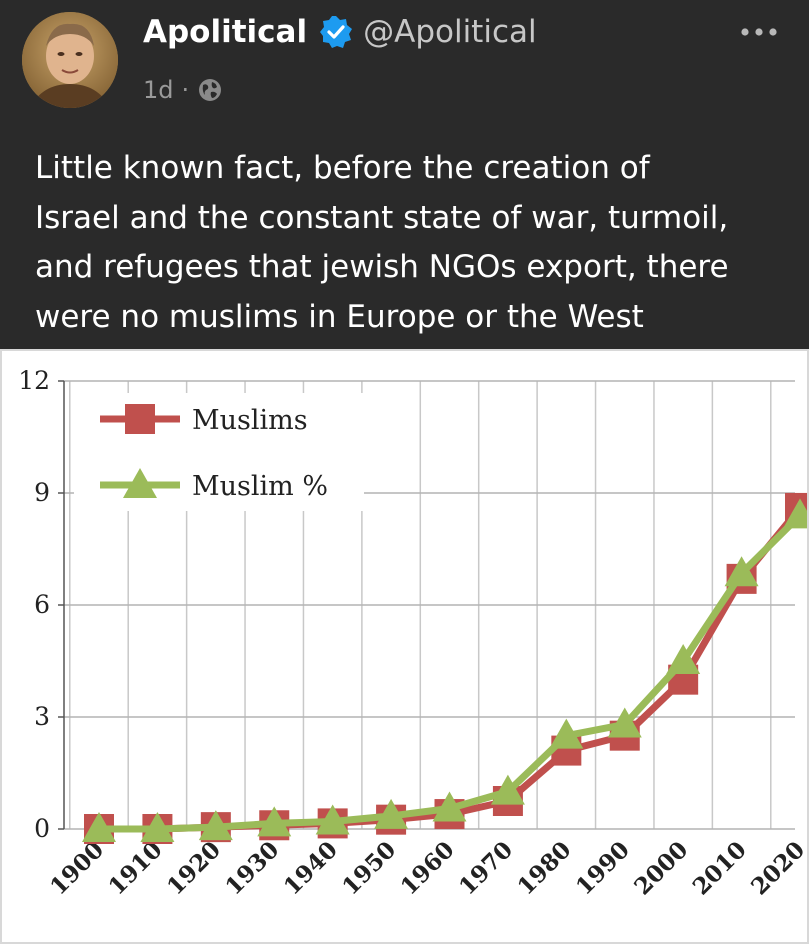 This screenshot has height=944, width=809. Describe the element at coordinates (158, 90) in the screenshot. I see `post-age: 1d` at that location.